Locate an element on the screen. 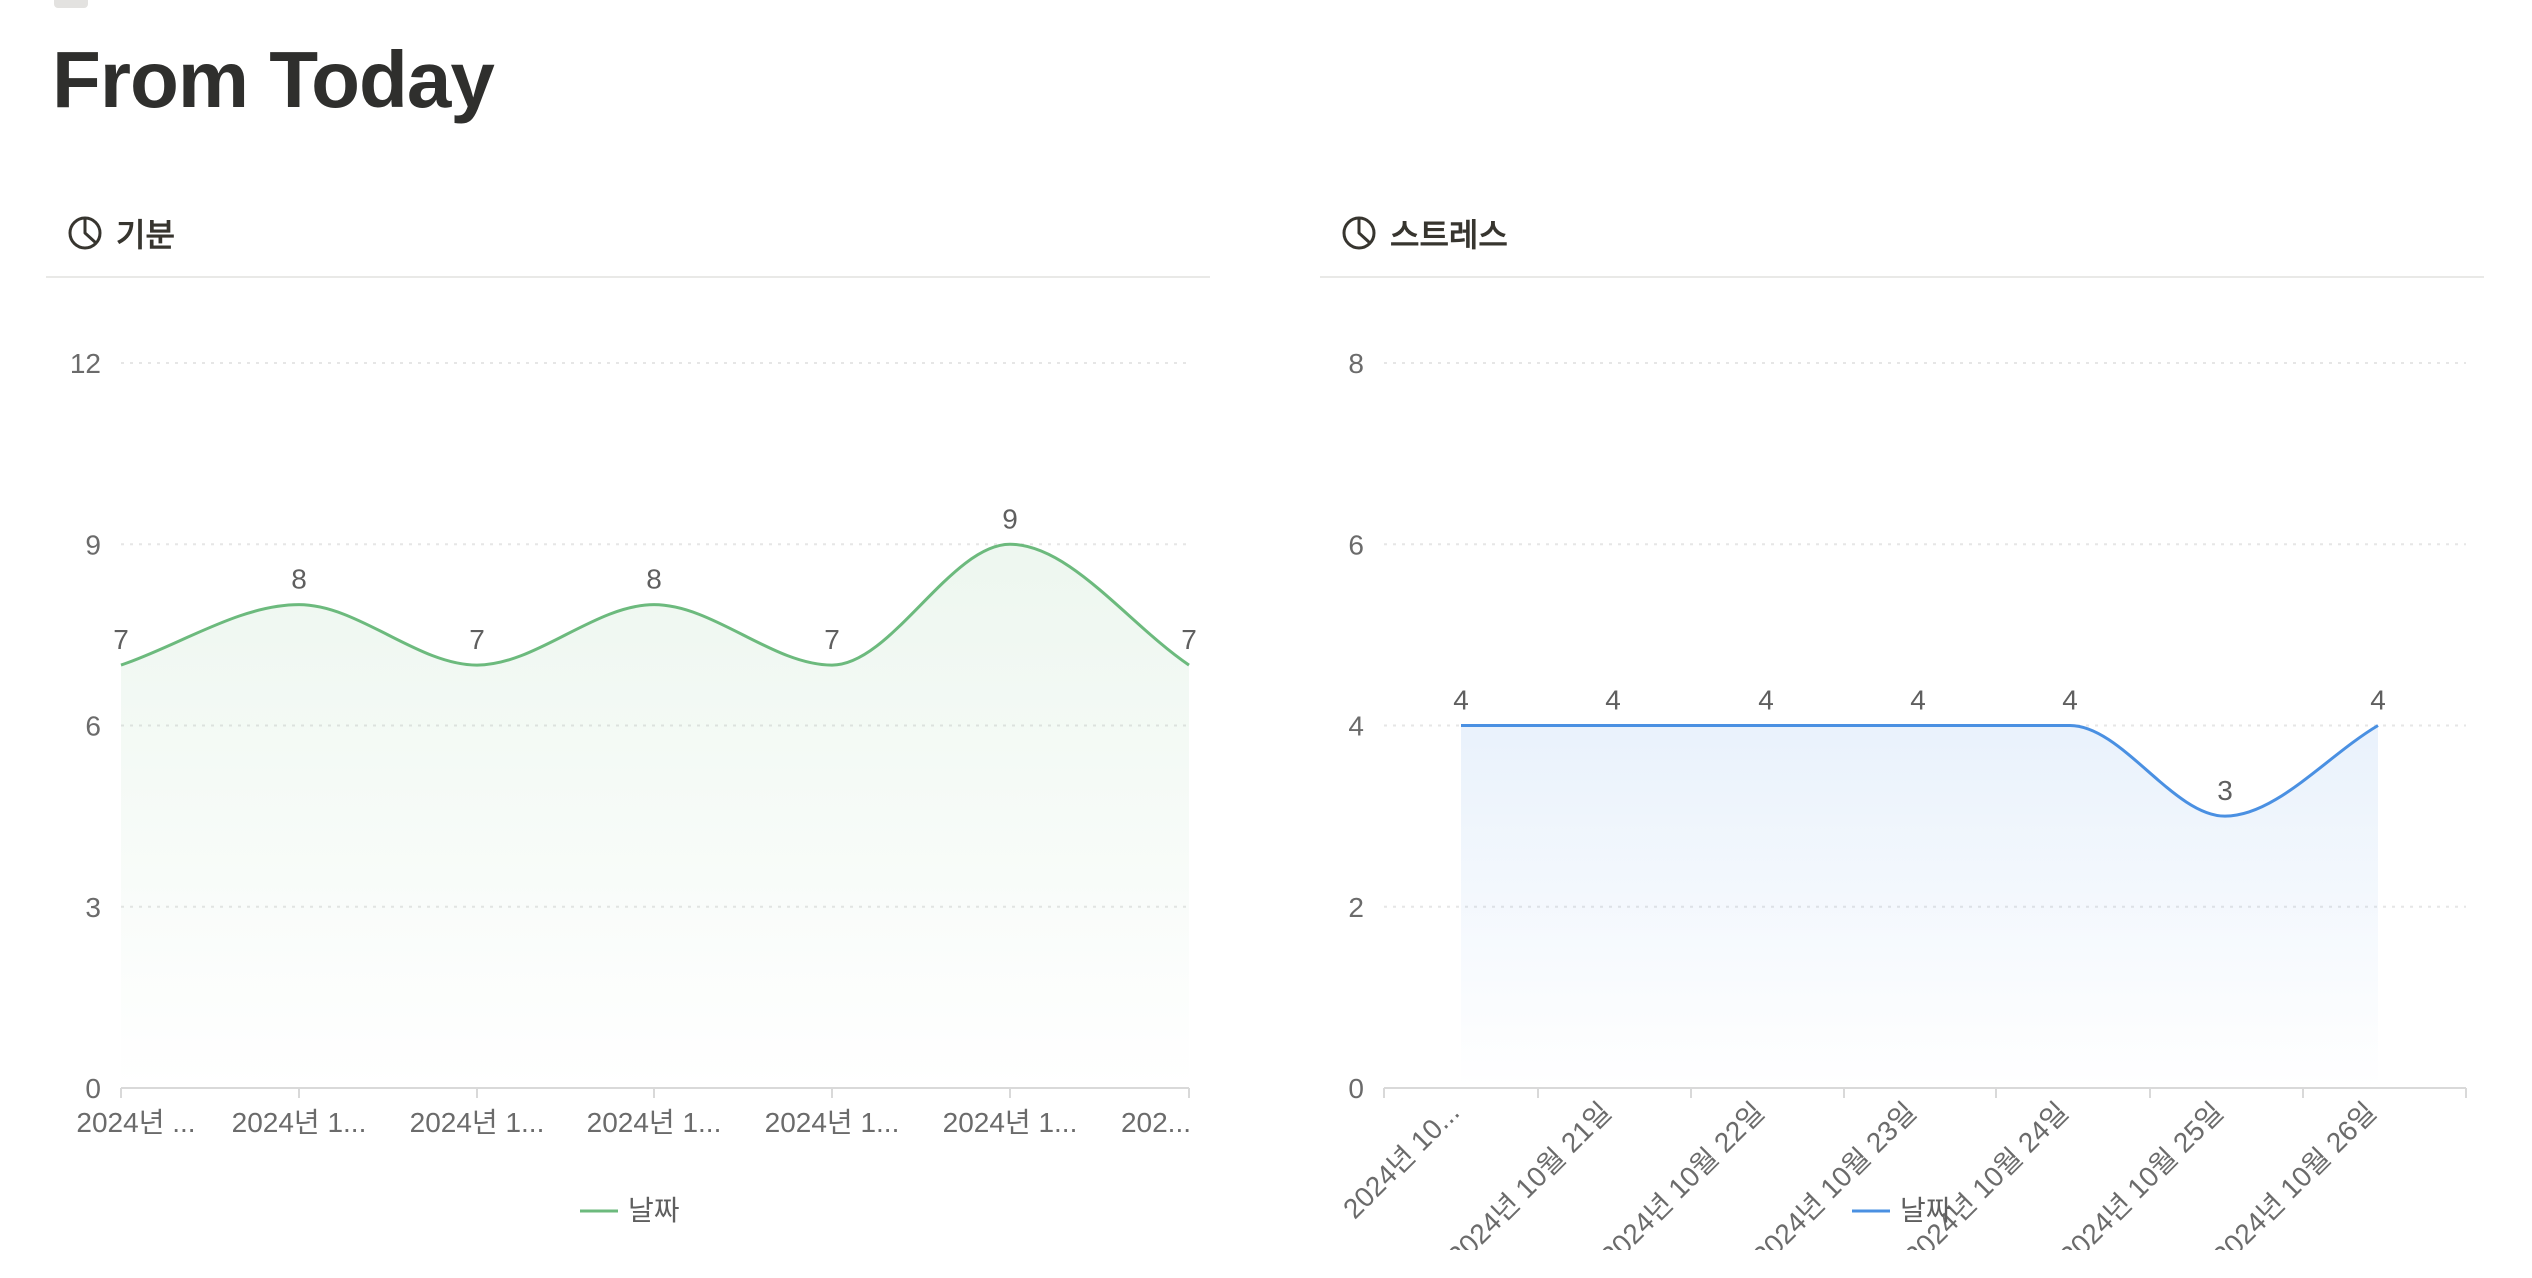  x-tick-label: 2024년 10월 22일 is located at coordinates (1683, 1173).